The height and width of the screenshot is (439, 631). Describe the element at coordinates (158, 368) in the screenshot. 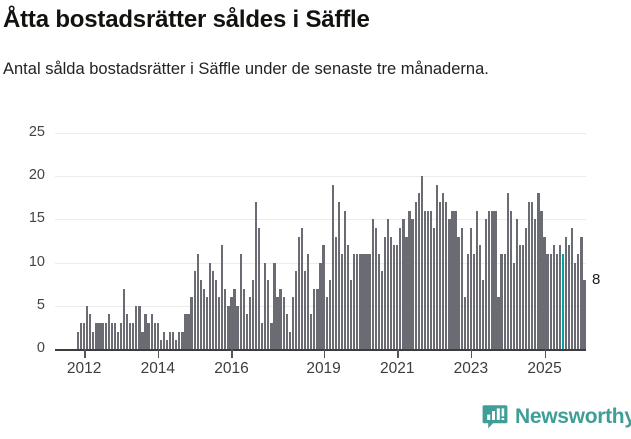

I see `x-axis-tick-label: 2014` at that location.